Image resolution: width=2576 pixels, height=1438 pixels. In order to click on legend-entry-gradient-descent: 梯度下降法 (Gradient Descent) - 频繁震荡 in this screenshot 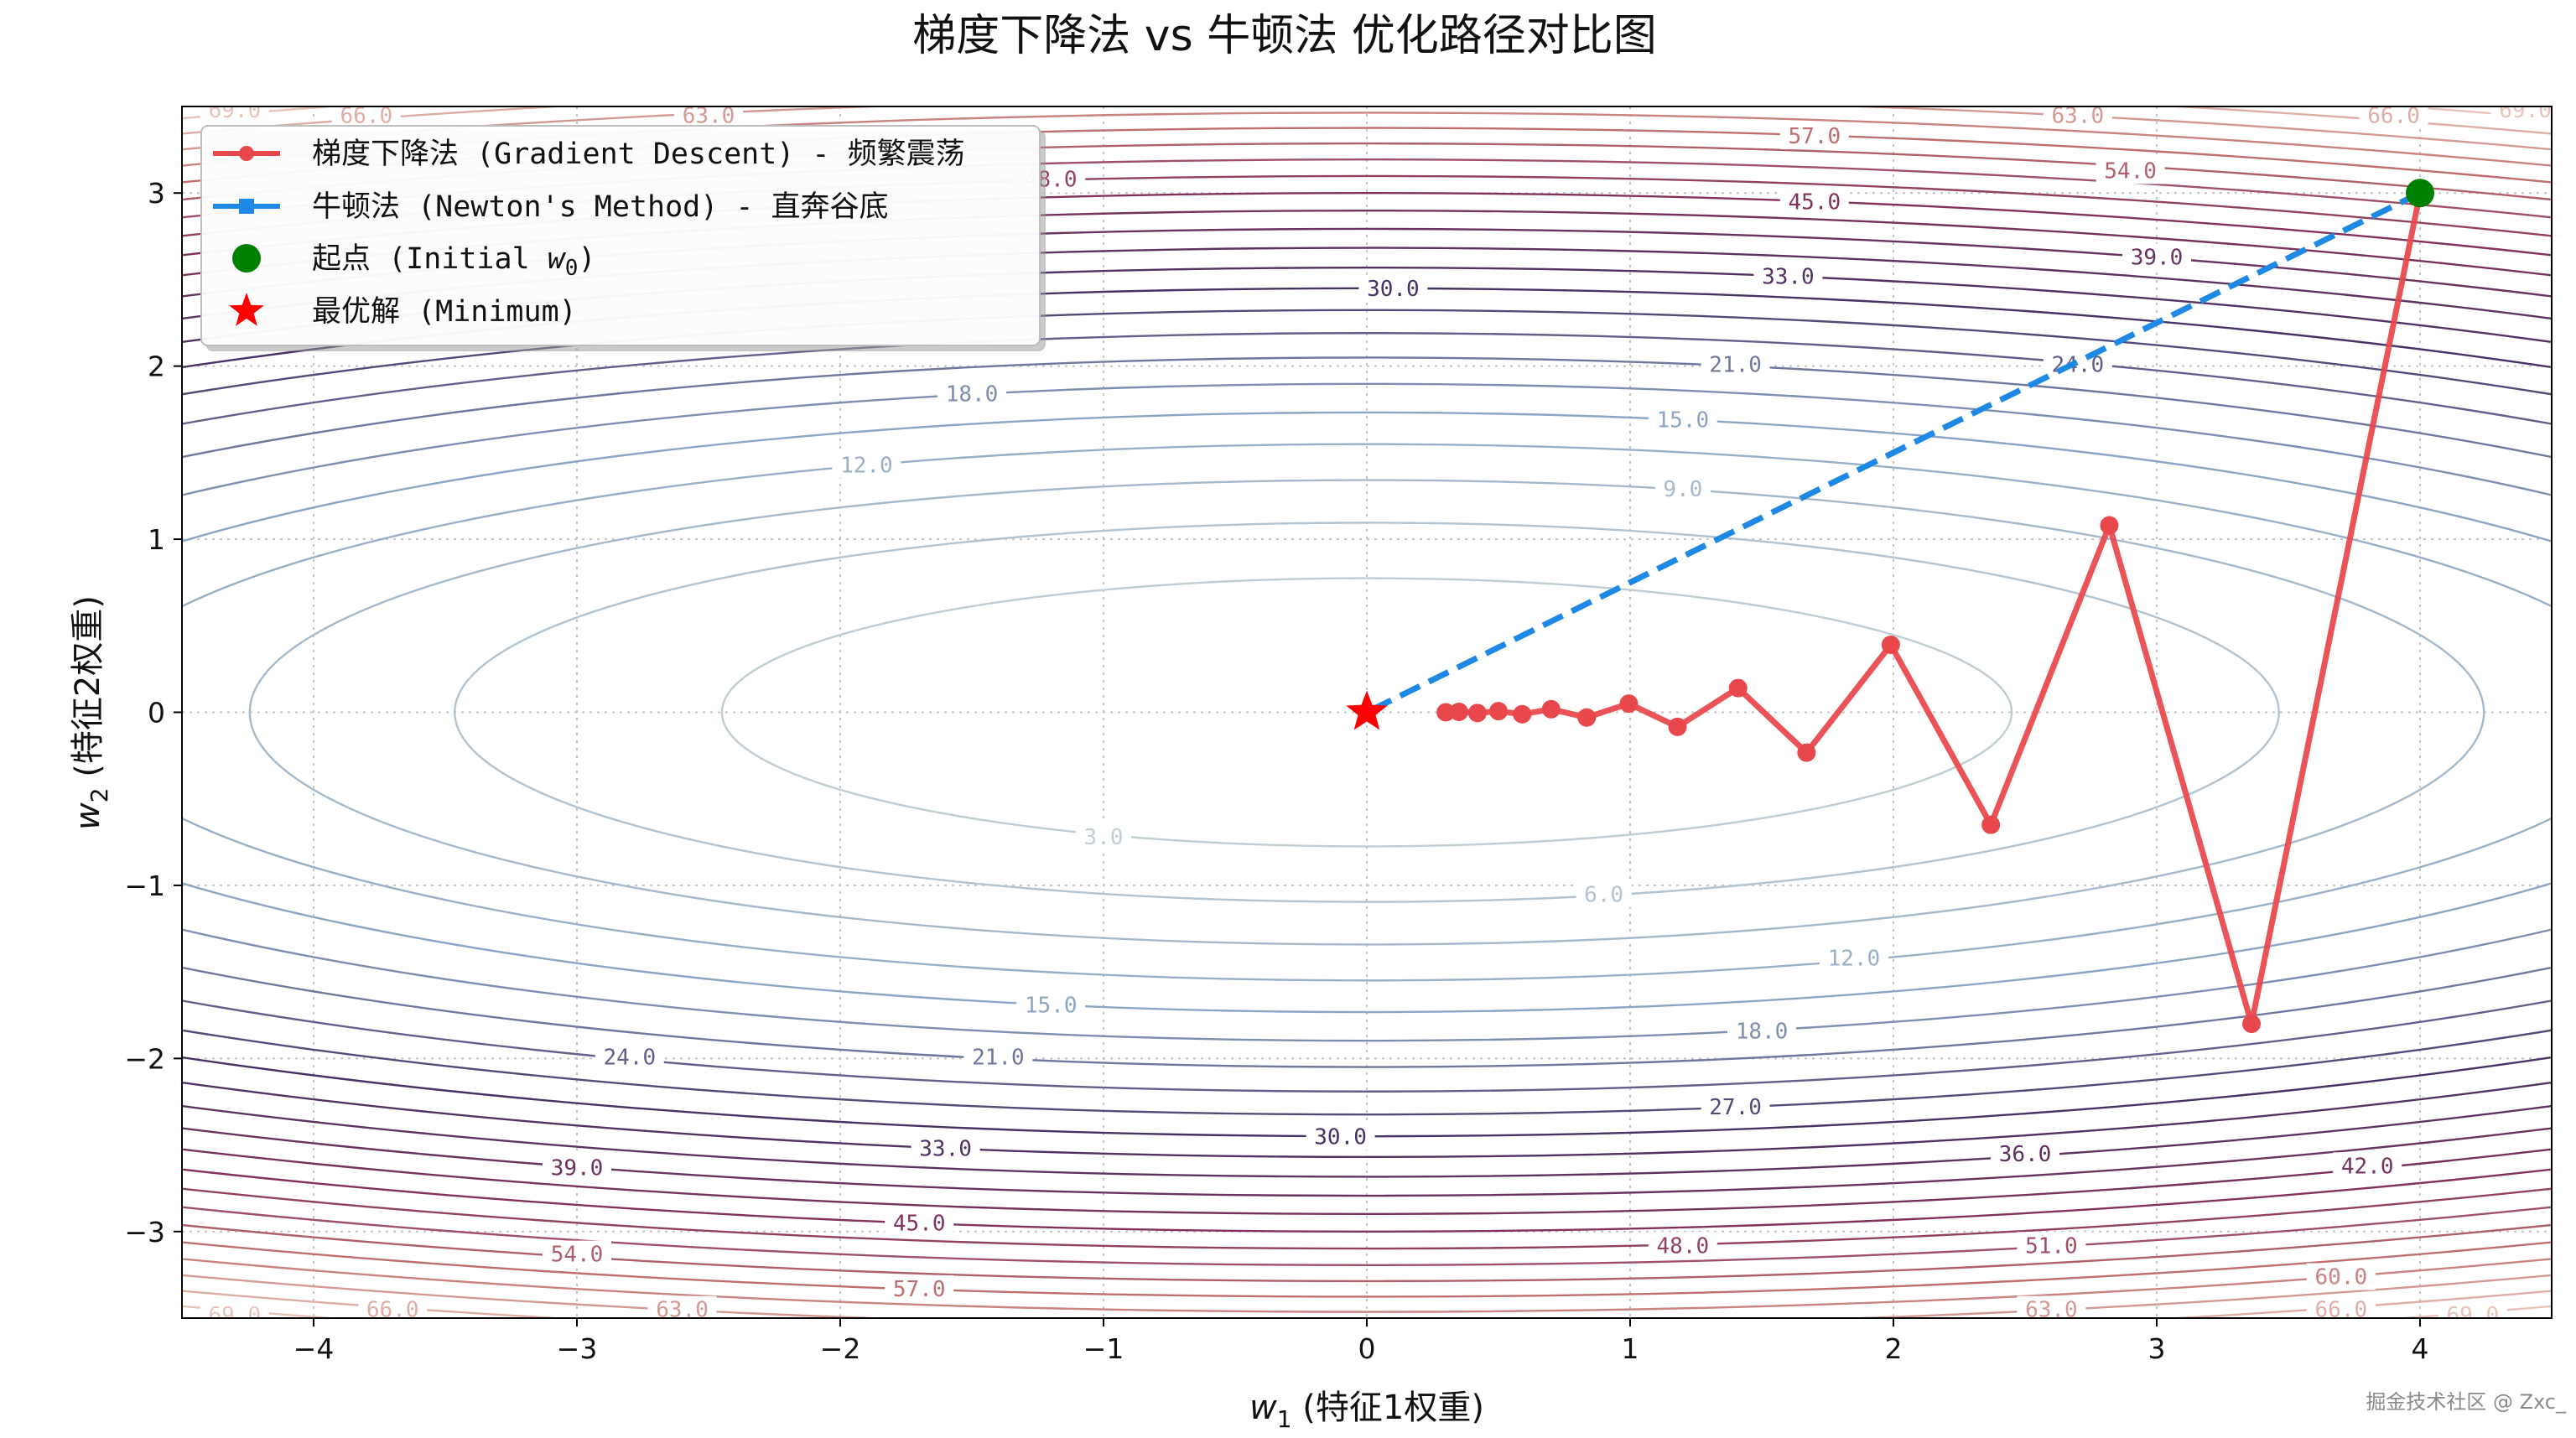, I will do `click(589, 154)`.